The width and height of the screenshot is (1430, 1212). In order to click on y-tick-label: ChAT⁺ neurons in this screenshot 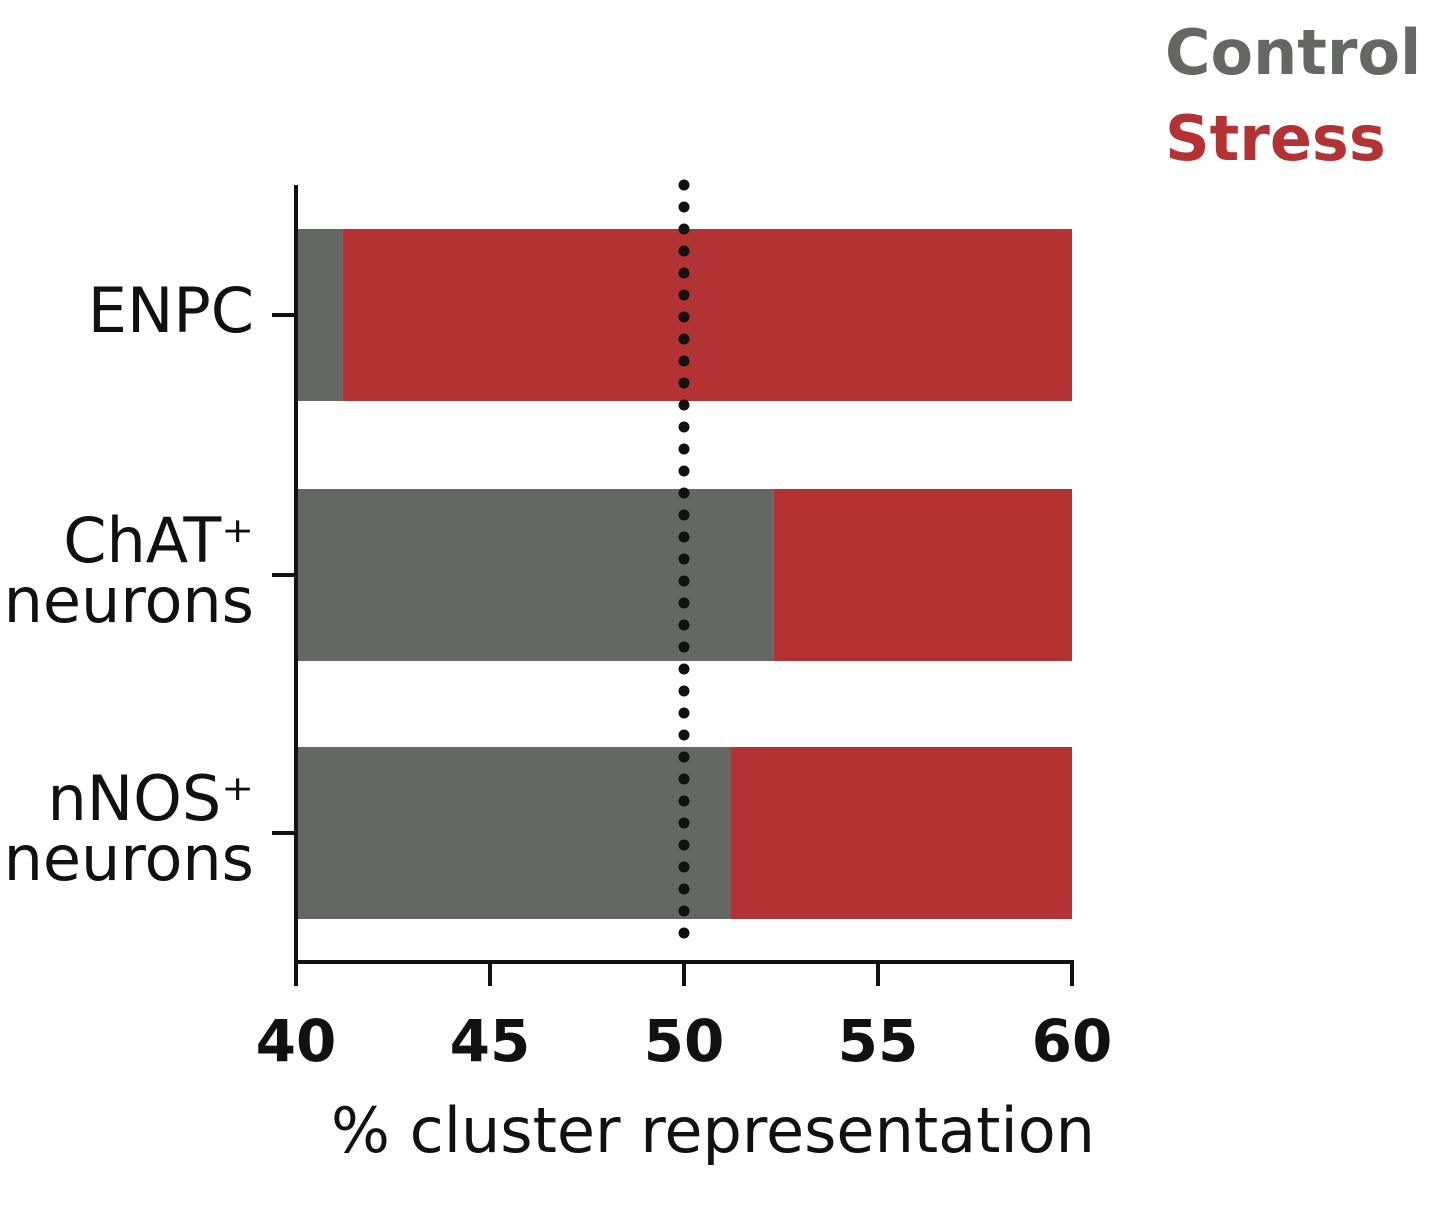, I will do `click(129, 570)`.